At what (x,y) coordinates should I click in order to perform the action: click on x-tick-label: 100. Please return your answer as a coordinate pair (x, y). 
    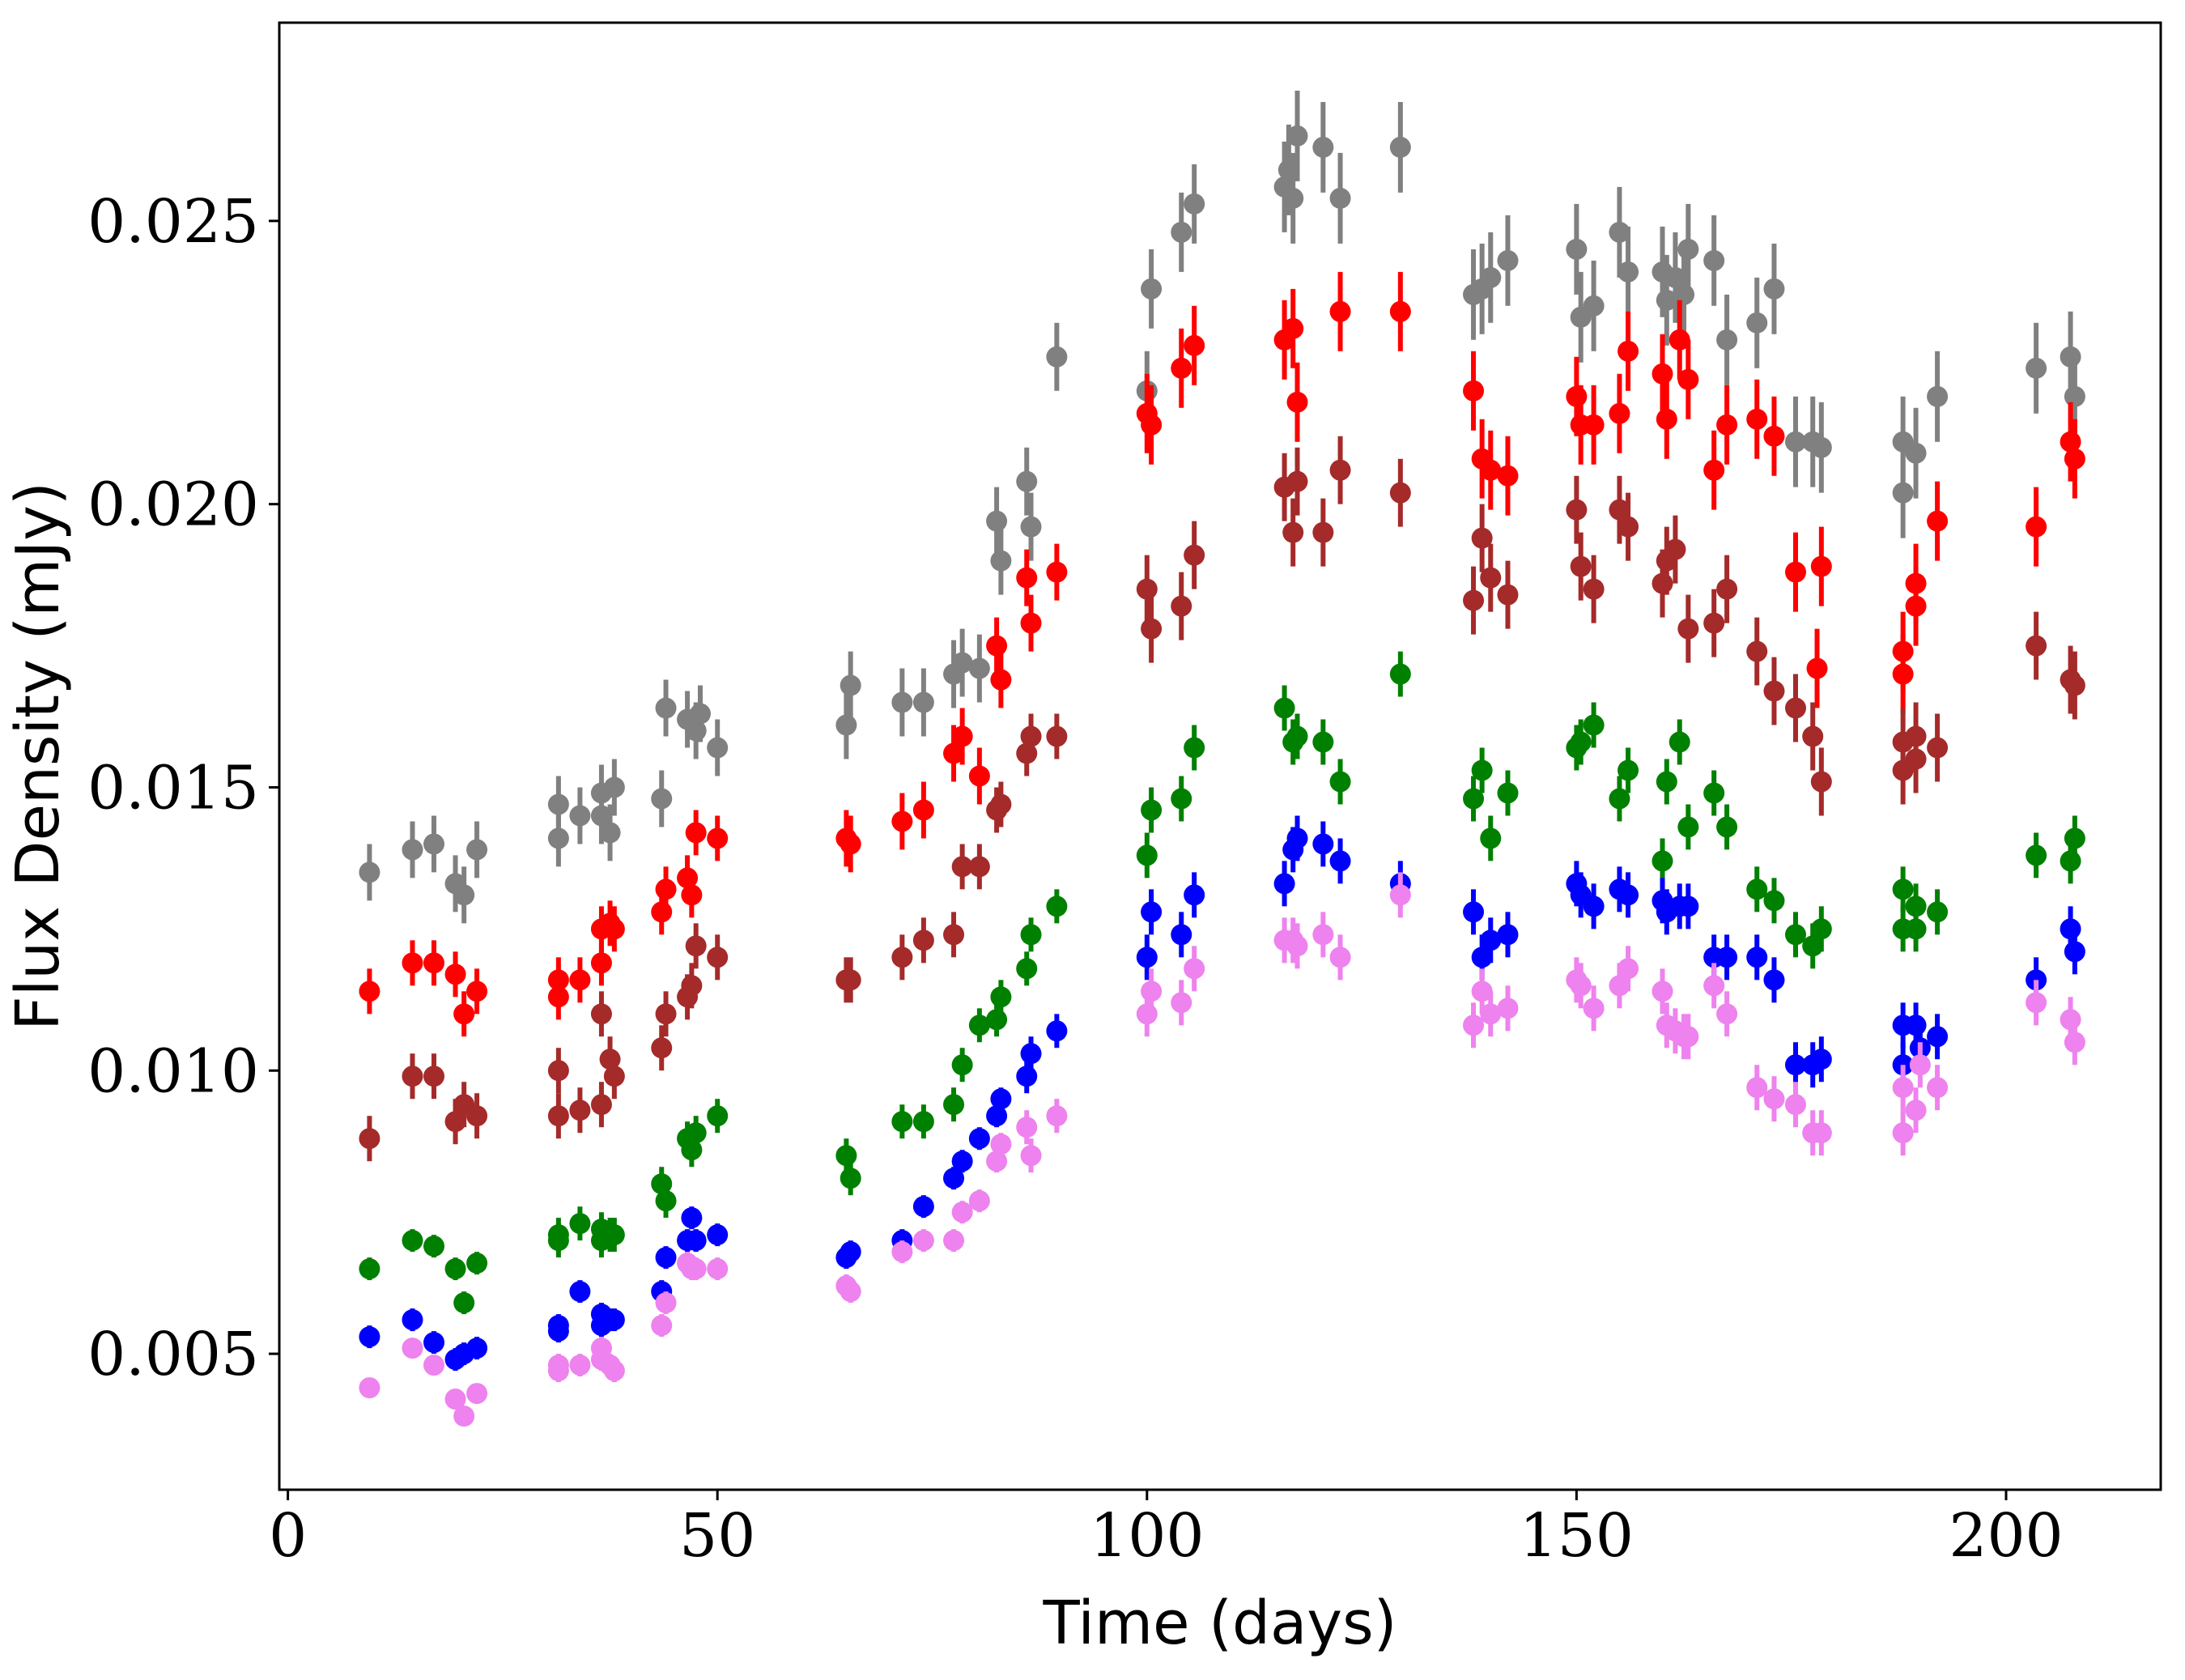
    Looking at the image, I should click on (1147, 1536).